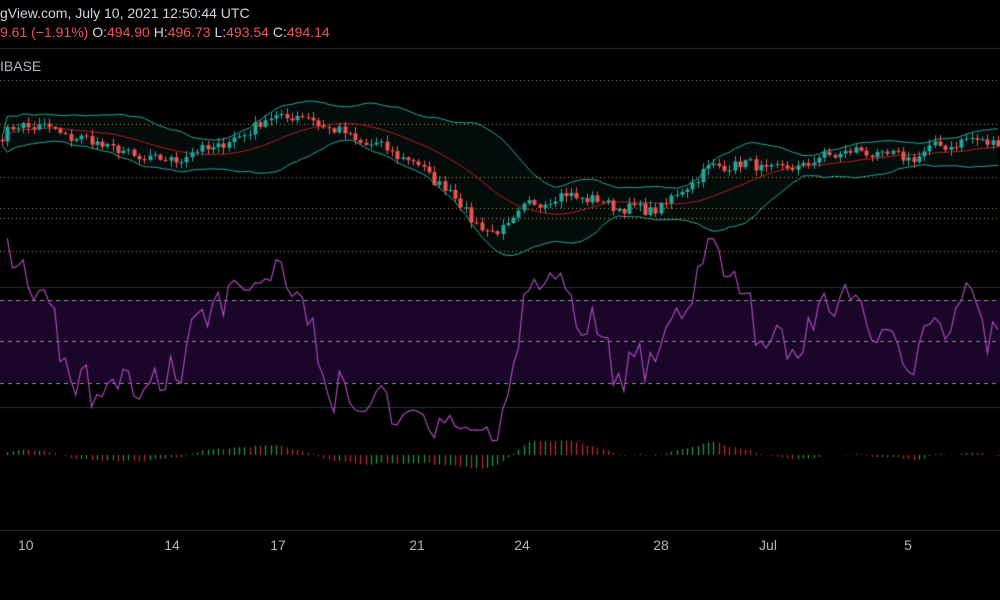  What do you see at coordinates (189, 32) in the screenshot?
I see `high-value: 496.73` at bounding box center [189, 32].